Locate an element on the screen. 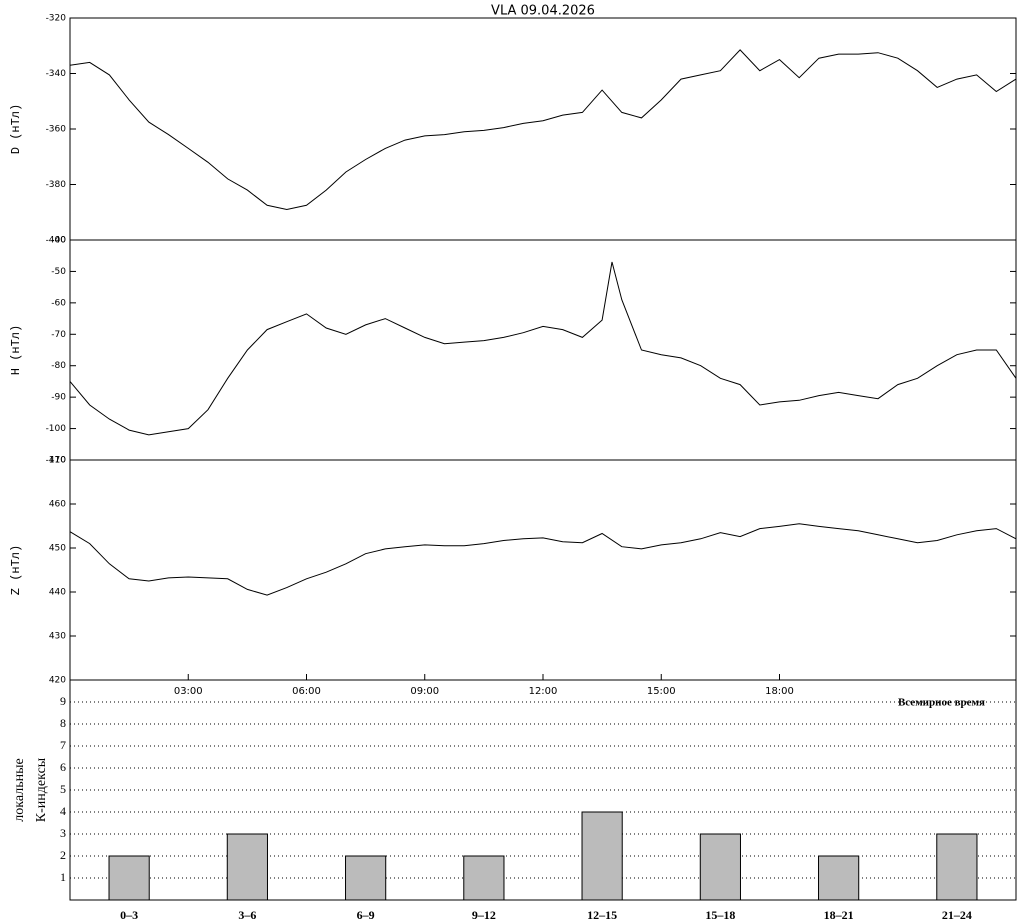 The image size is (1024, 921). x-tick-label: 15:00 is located at coordinates (661, 691).